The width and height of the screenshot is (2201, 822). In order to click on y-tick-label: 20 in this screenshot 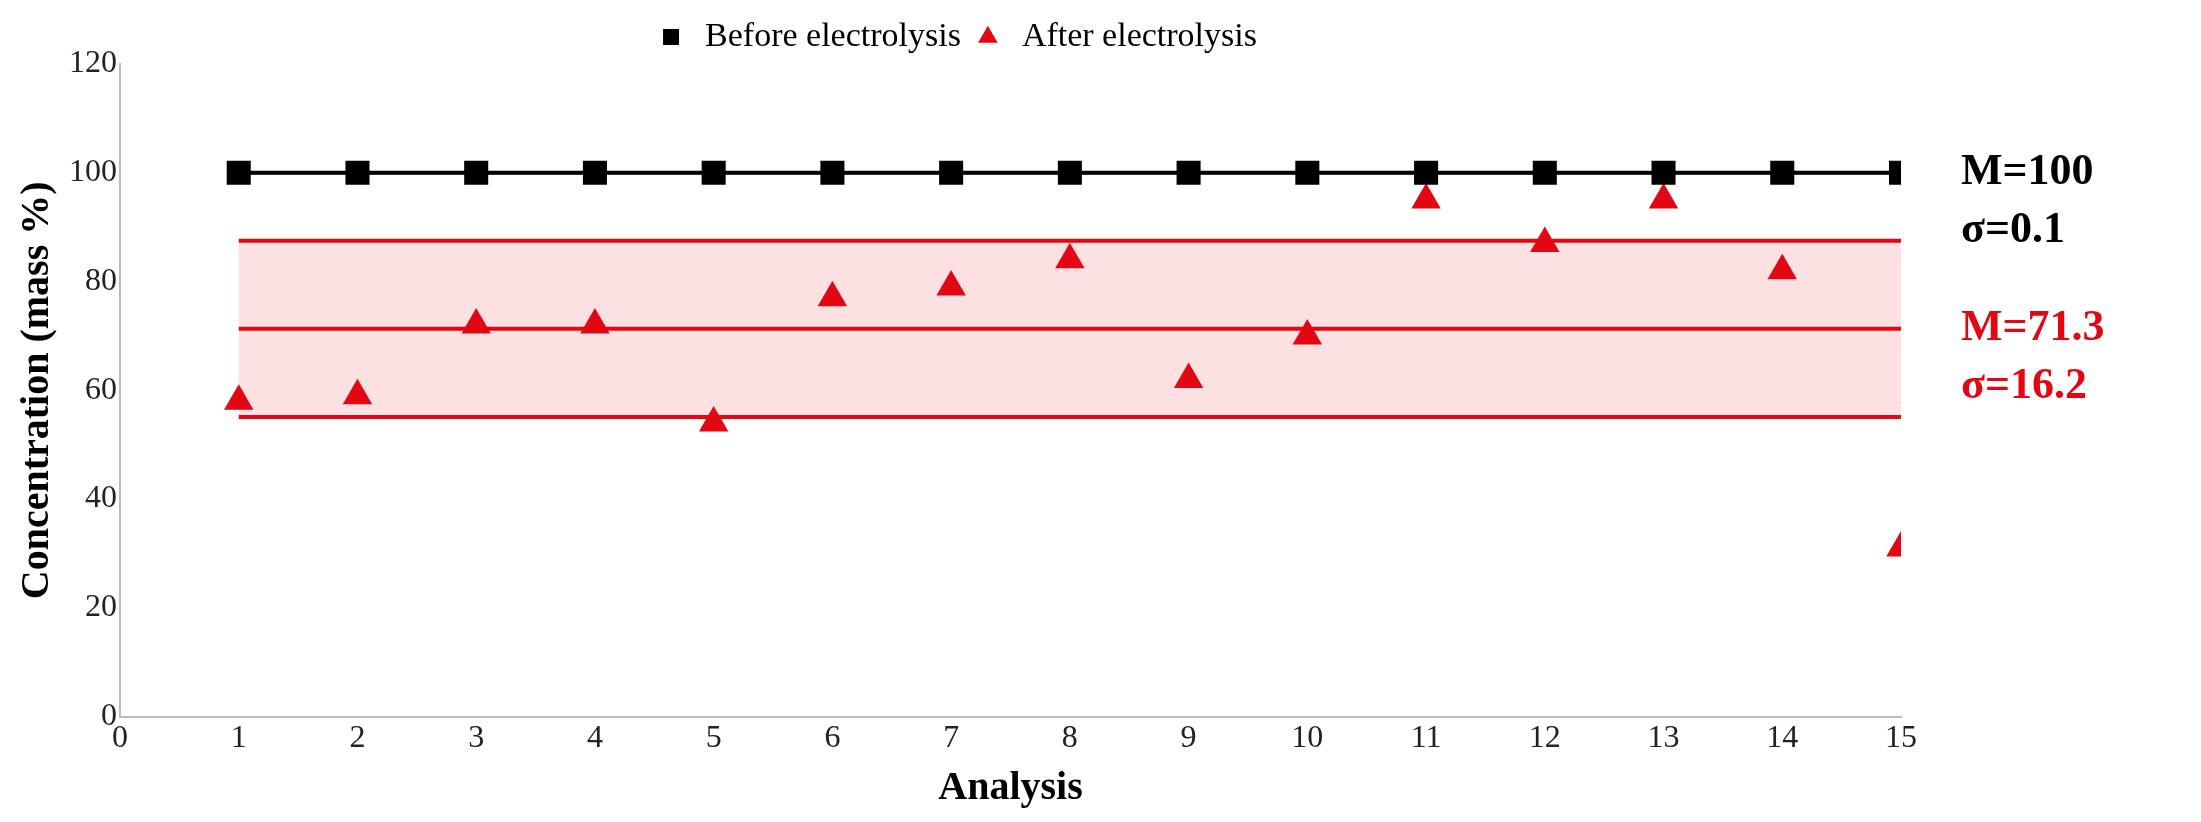, I will do `click(101, 605)`.